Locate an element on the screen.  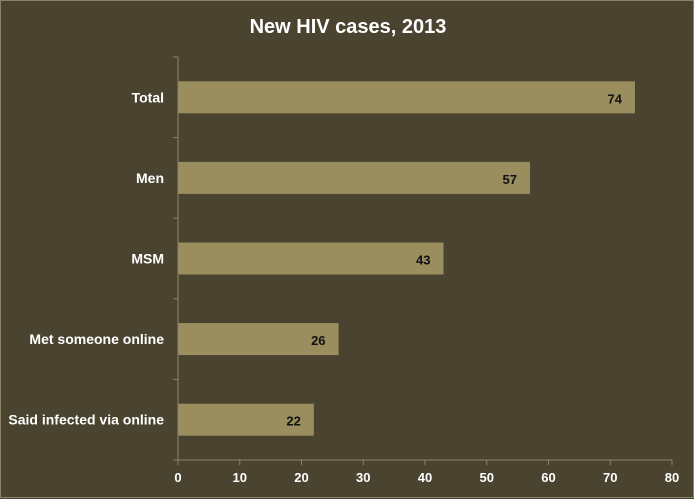
data-label: 74 is located at coordinates (614, 98).